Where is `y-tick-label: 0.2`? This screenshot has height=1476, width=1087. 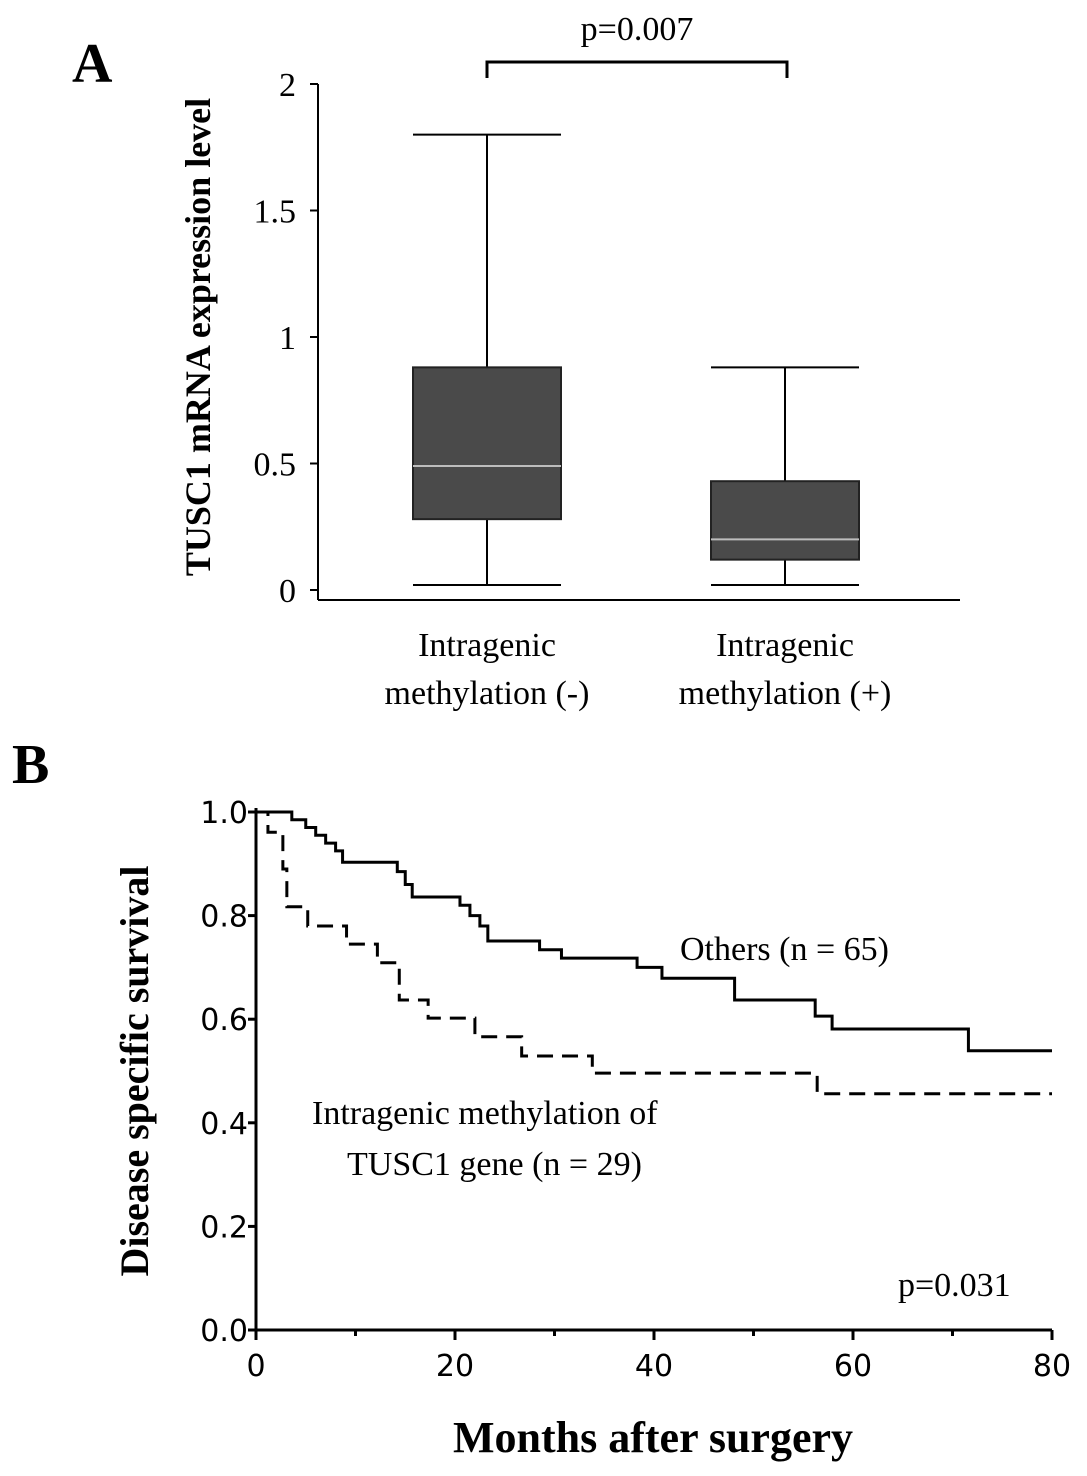 y-tick-label: 0.2 is located at coordinates (224, 1227).